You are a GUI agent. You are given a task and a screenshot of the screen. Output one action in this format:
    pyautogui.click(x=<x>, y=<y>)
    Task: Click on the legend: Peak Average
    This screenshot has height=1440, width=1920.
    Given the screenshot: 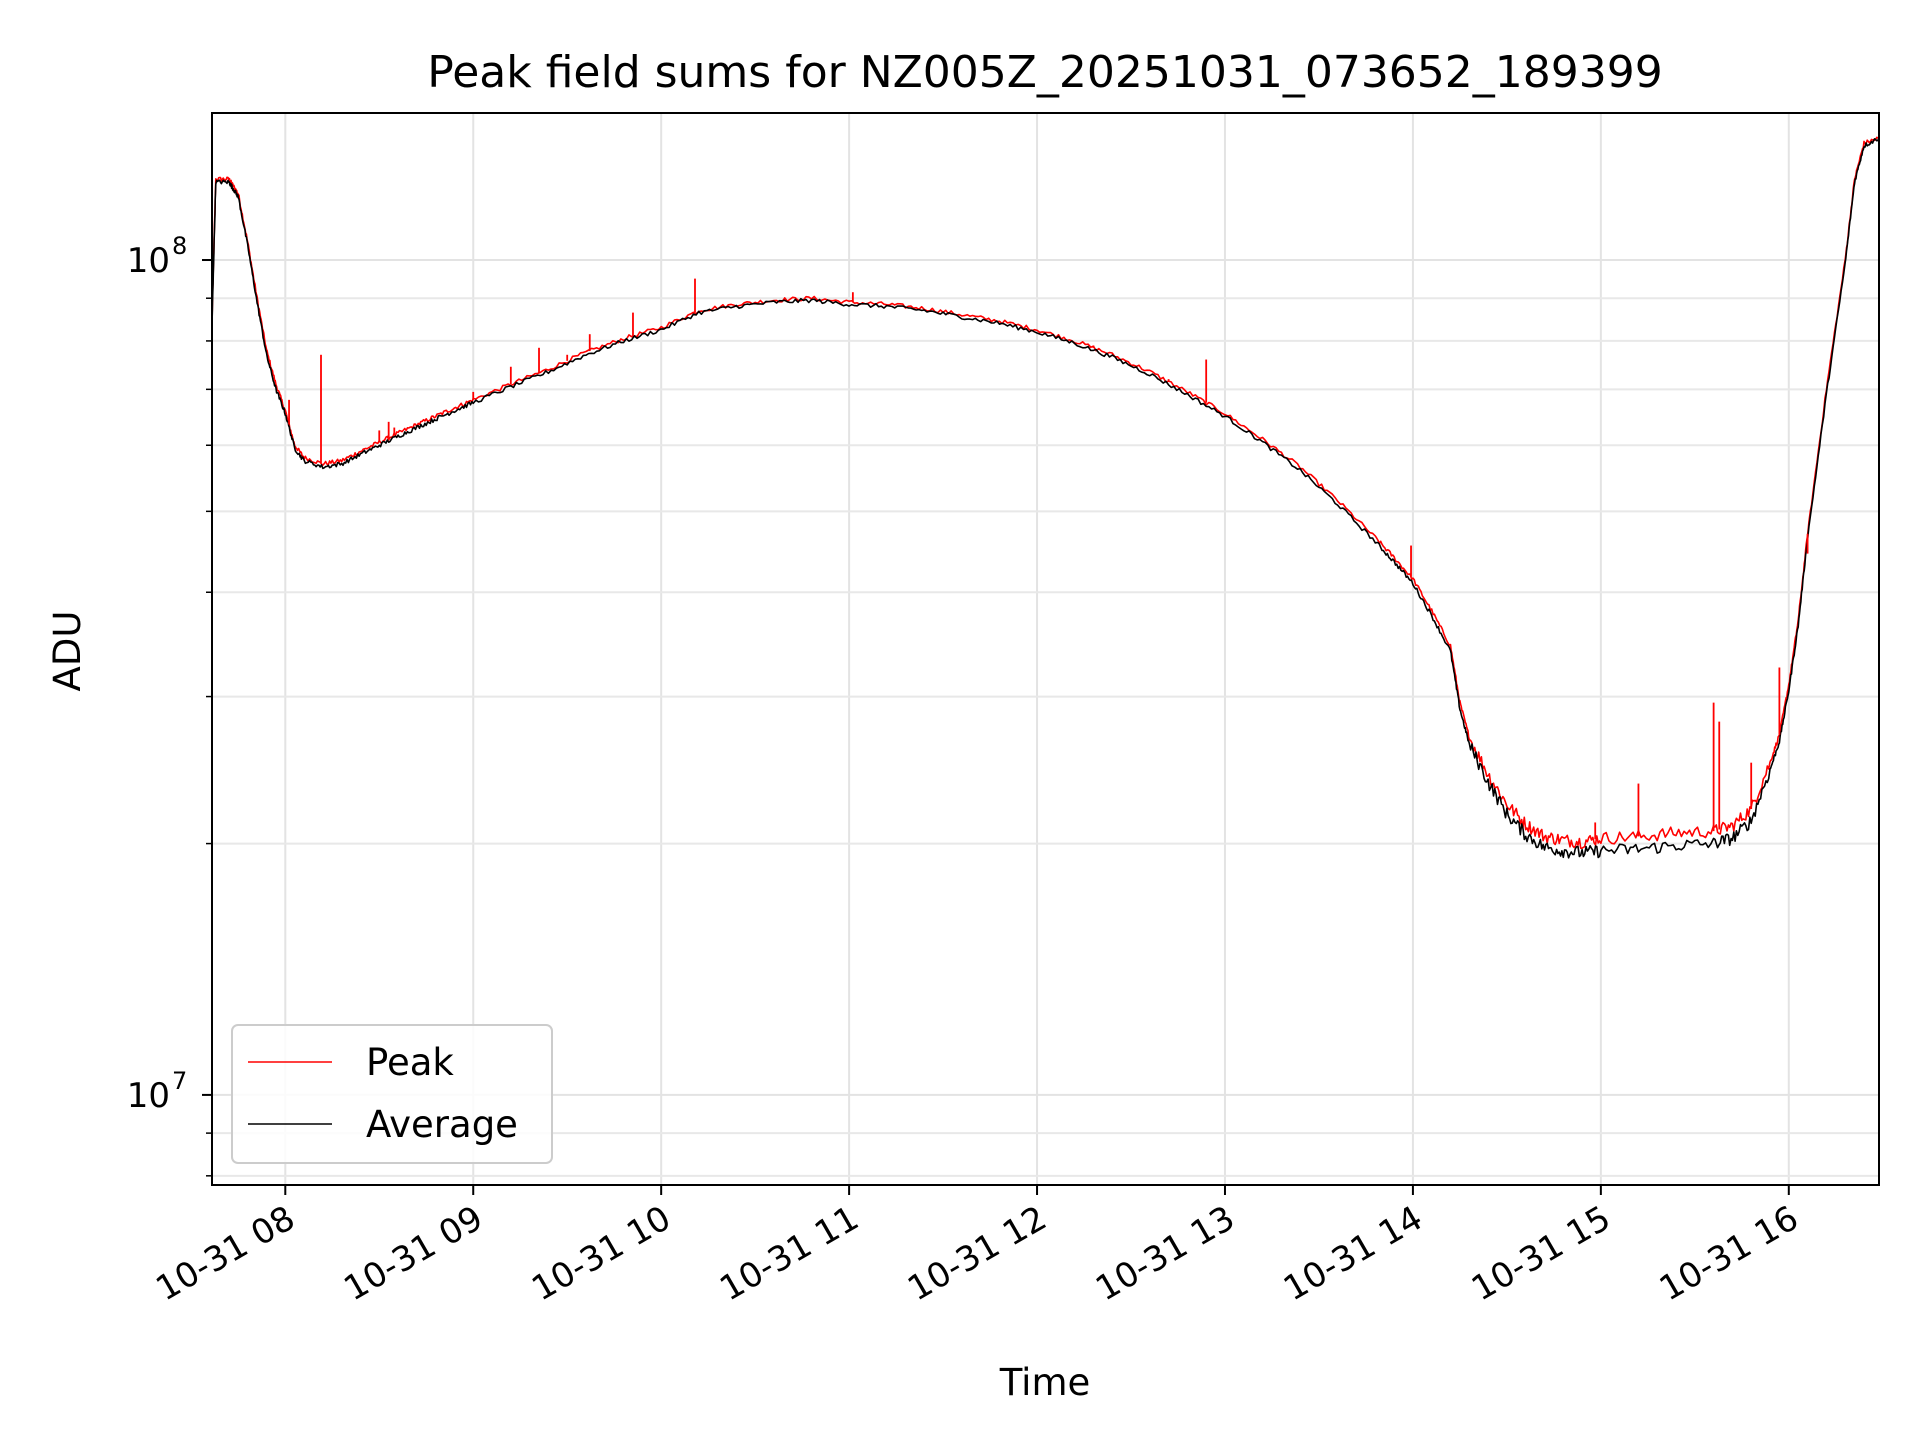 What is the action you would take?
    pyautogui.click(x=392, y=1094)
    